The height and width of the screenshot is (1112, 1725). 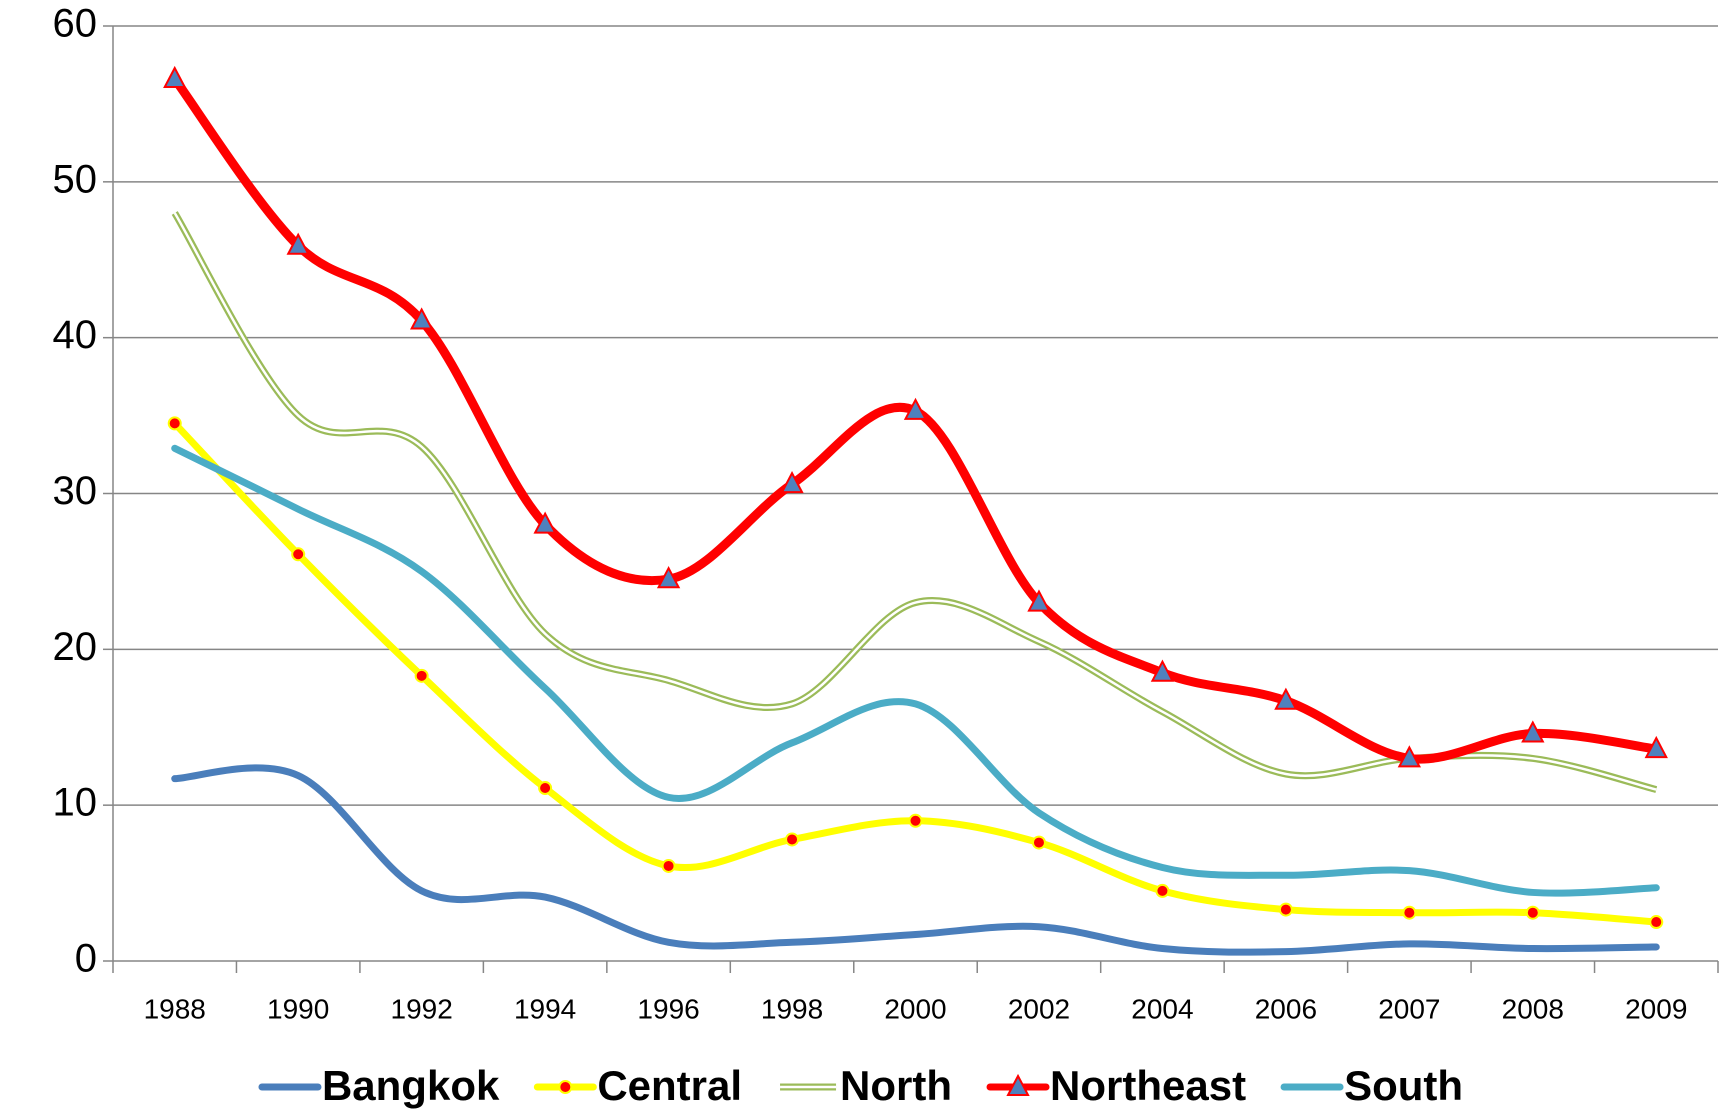 What do you see at coordinates (1286, 1008) in the screenshot?
I see `x-tick-label: 2006` at bounding box center [1286, 1008].